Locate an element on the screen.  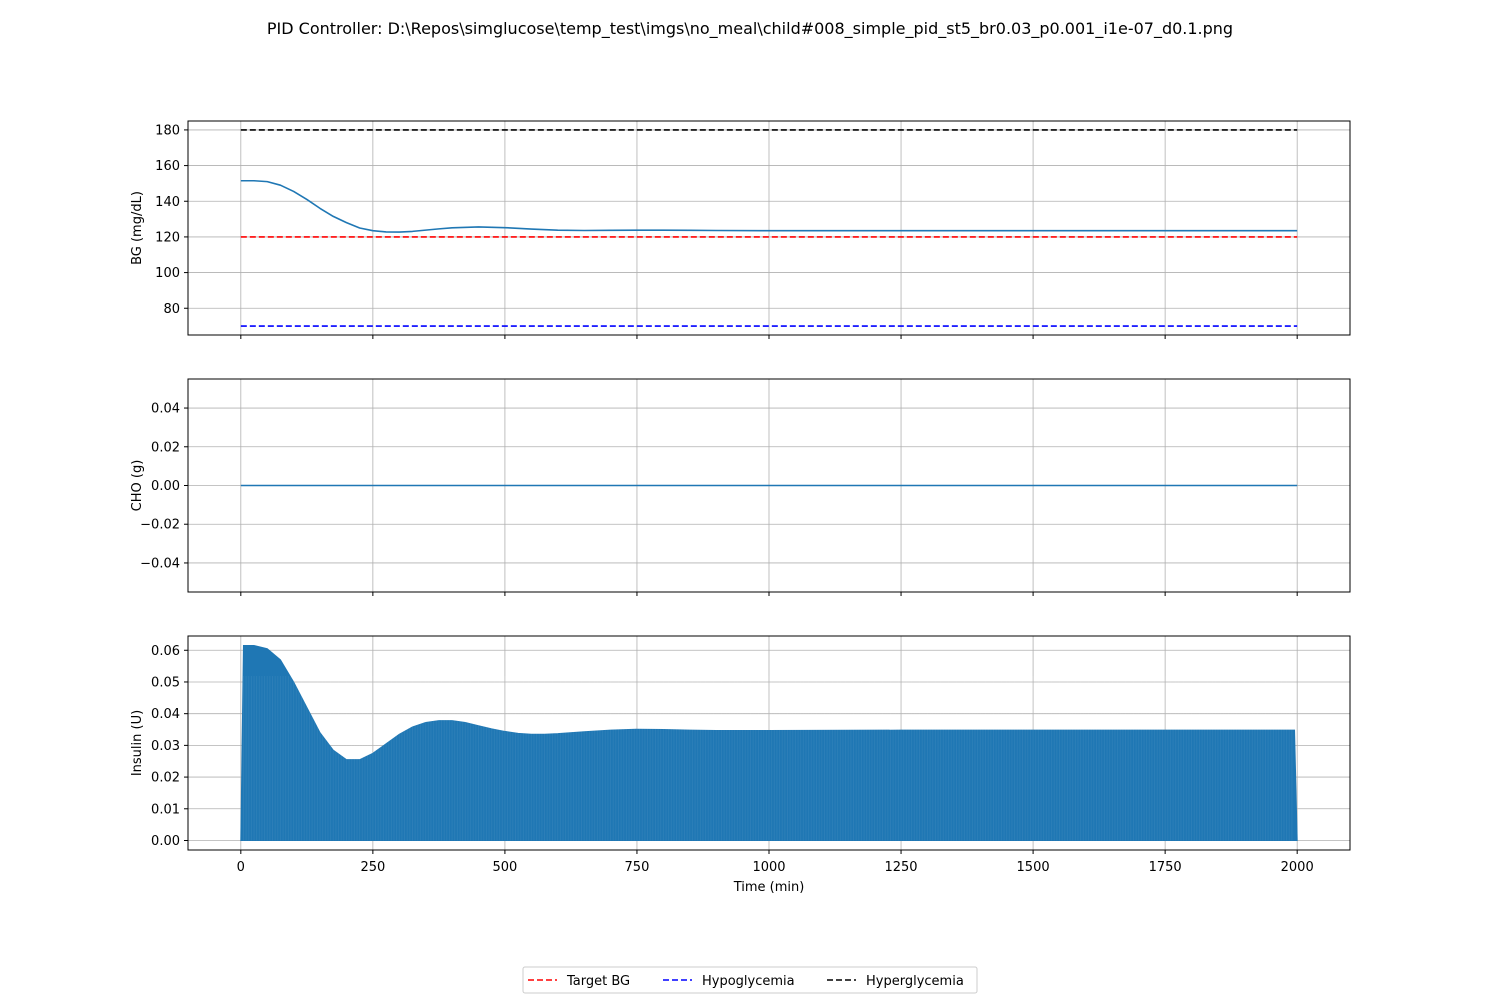
legend: Target BG Hypoglycemia Hyperglycemia is located at coordinates (750, 980).